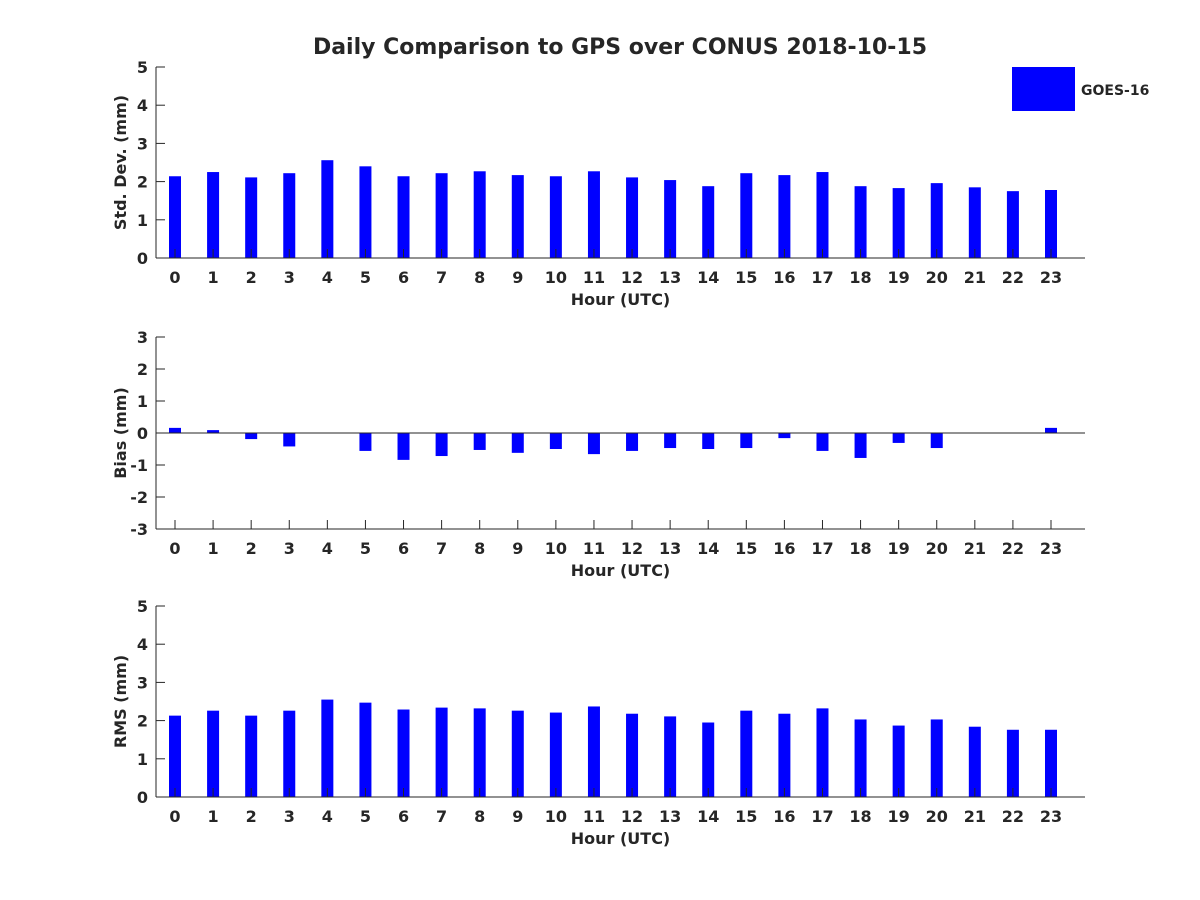 This screenshot has height=900, width=1200. I want to click on y-tick-label: 5, so click(142, 67).